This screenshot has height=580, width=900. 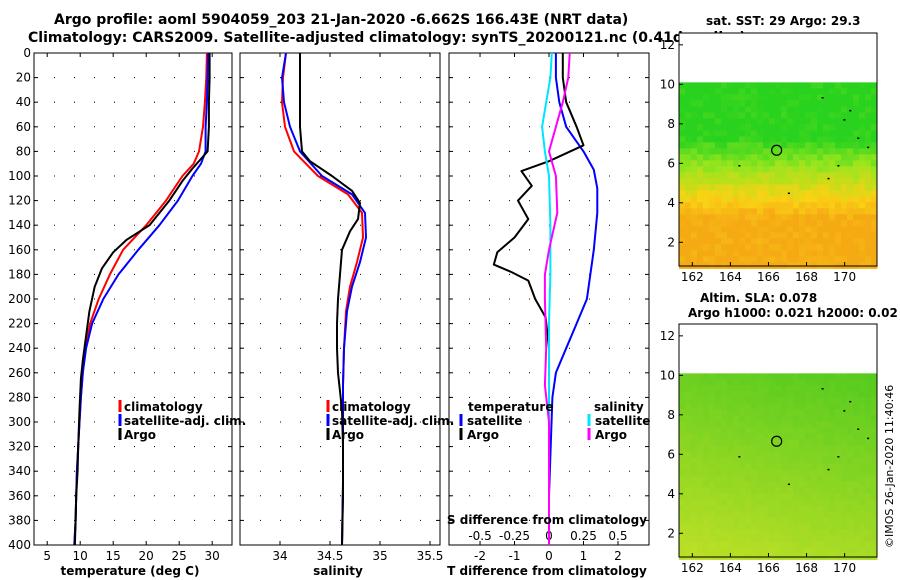 What do you see at coordinates (611, 435) in the screenshot?
I see `legend-s-argo-label: Argo` at bounding box center [611, 435].